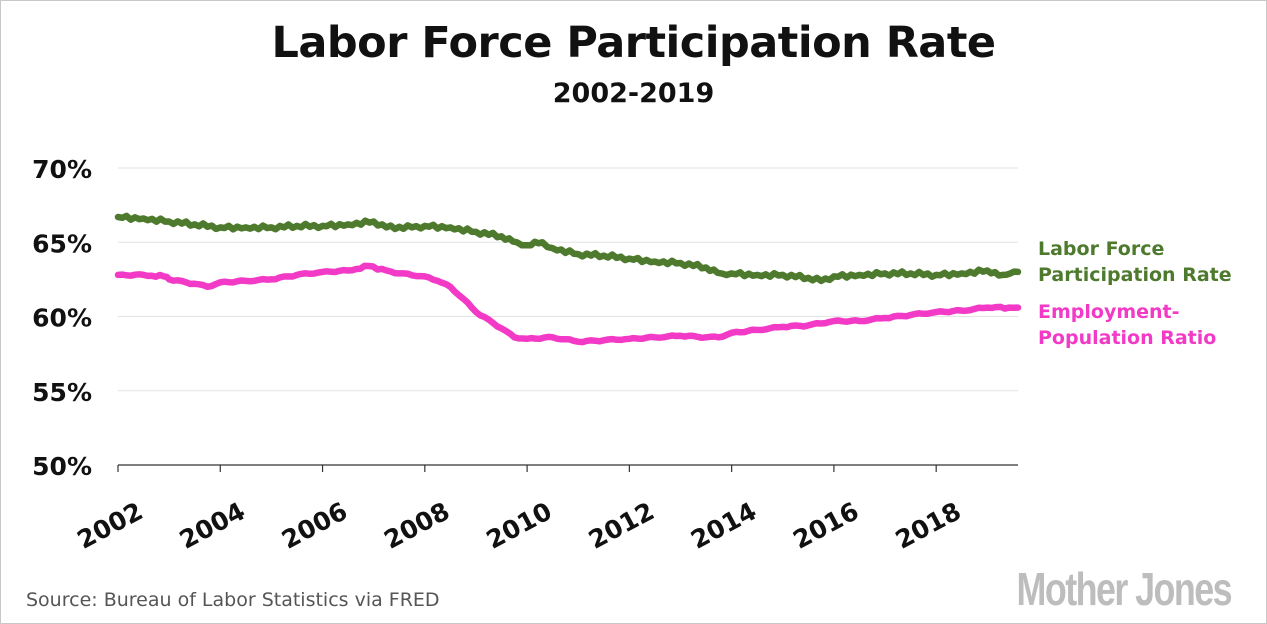  I want to click on x-tick-label: 2002, so click(109, 525).